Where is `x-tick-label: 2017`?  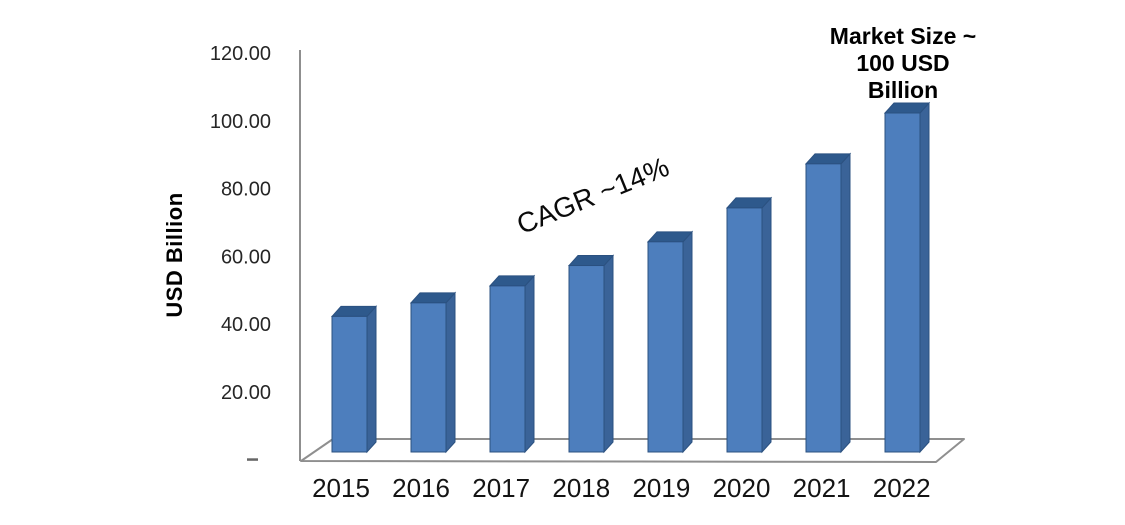 x-tick-label: 2017 is located at coordinates (501, 488).